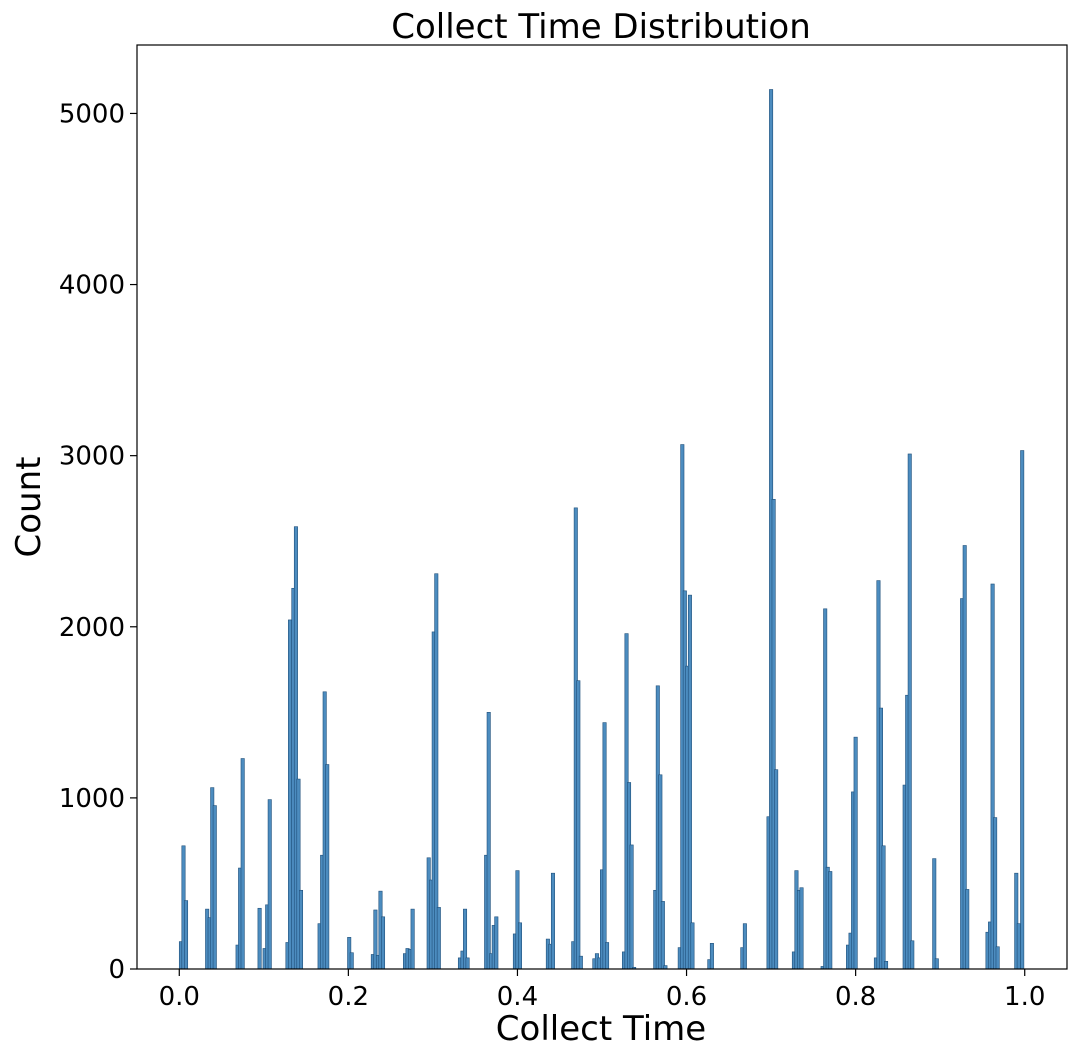  I want to click on y-tick-label: 5000, so click(92, 114).